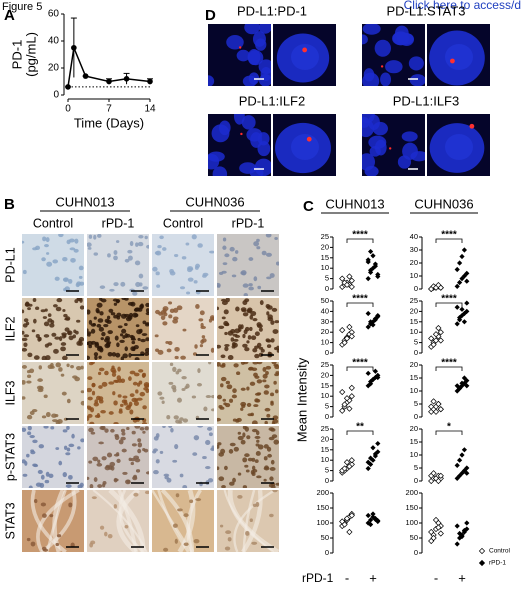  I want to click on figure-label: Figure 5, so click(22, 7).